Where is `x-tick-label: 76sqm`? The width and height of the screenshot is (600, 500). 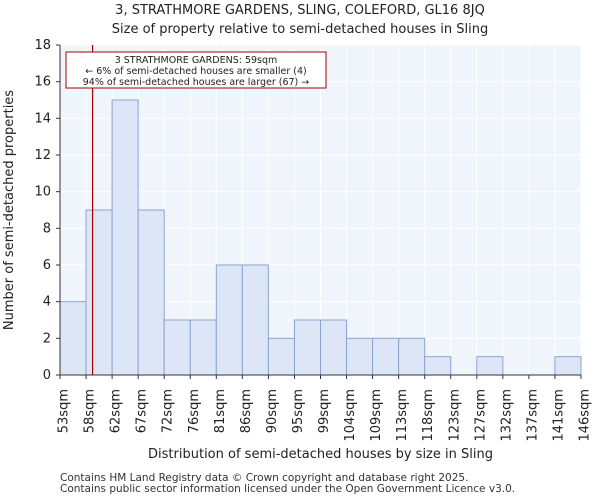 x-tick-label: 76sqm is located at coordinates (194, 411).